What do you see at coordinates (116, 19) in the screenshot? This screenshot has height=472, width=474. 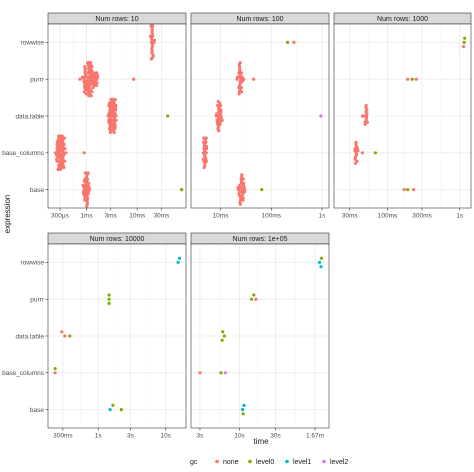 I see `panel-title: Num rows: 10` at bounding box center [116, 19].